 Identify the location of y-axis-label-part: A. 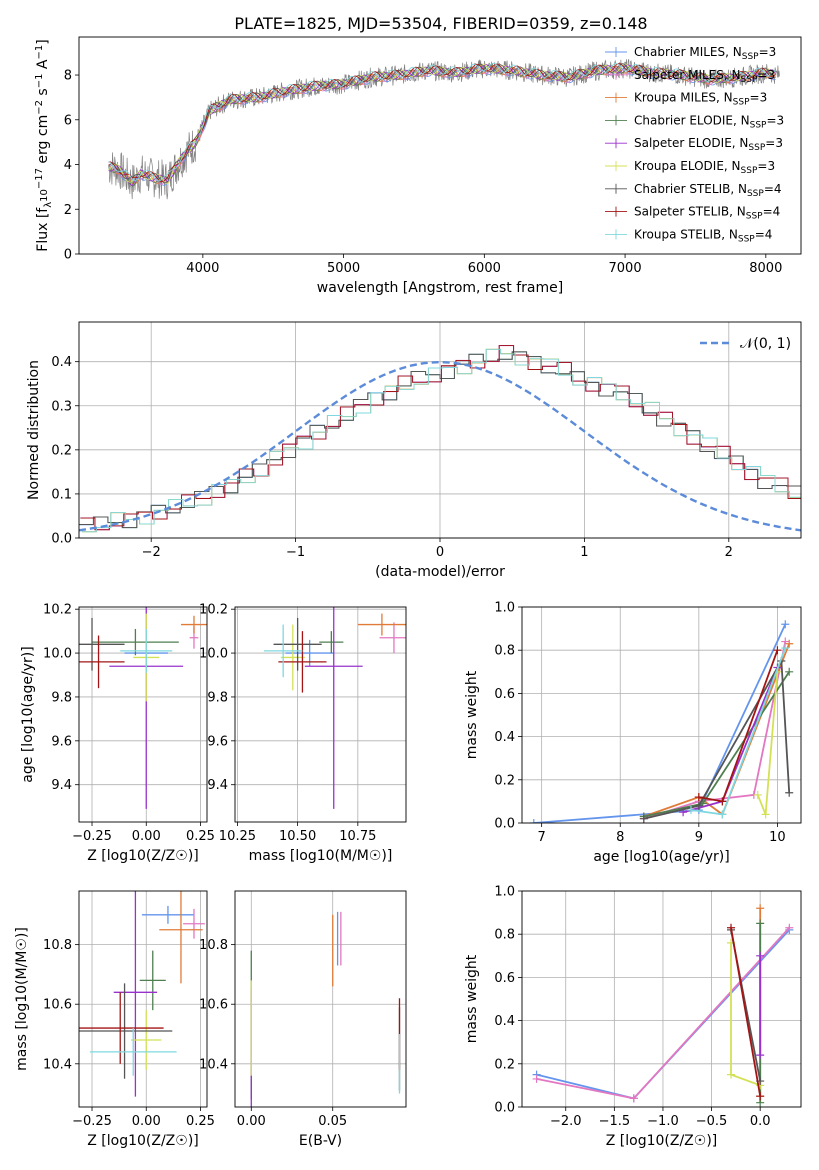
(43, 66).